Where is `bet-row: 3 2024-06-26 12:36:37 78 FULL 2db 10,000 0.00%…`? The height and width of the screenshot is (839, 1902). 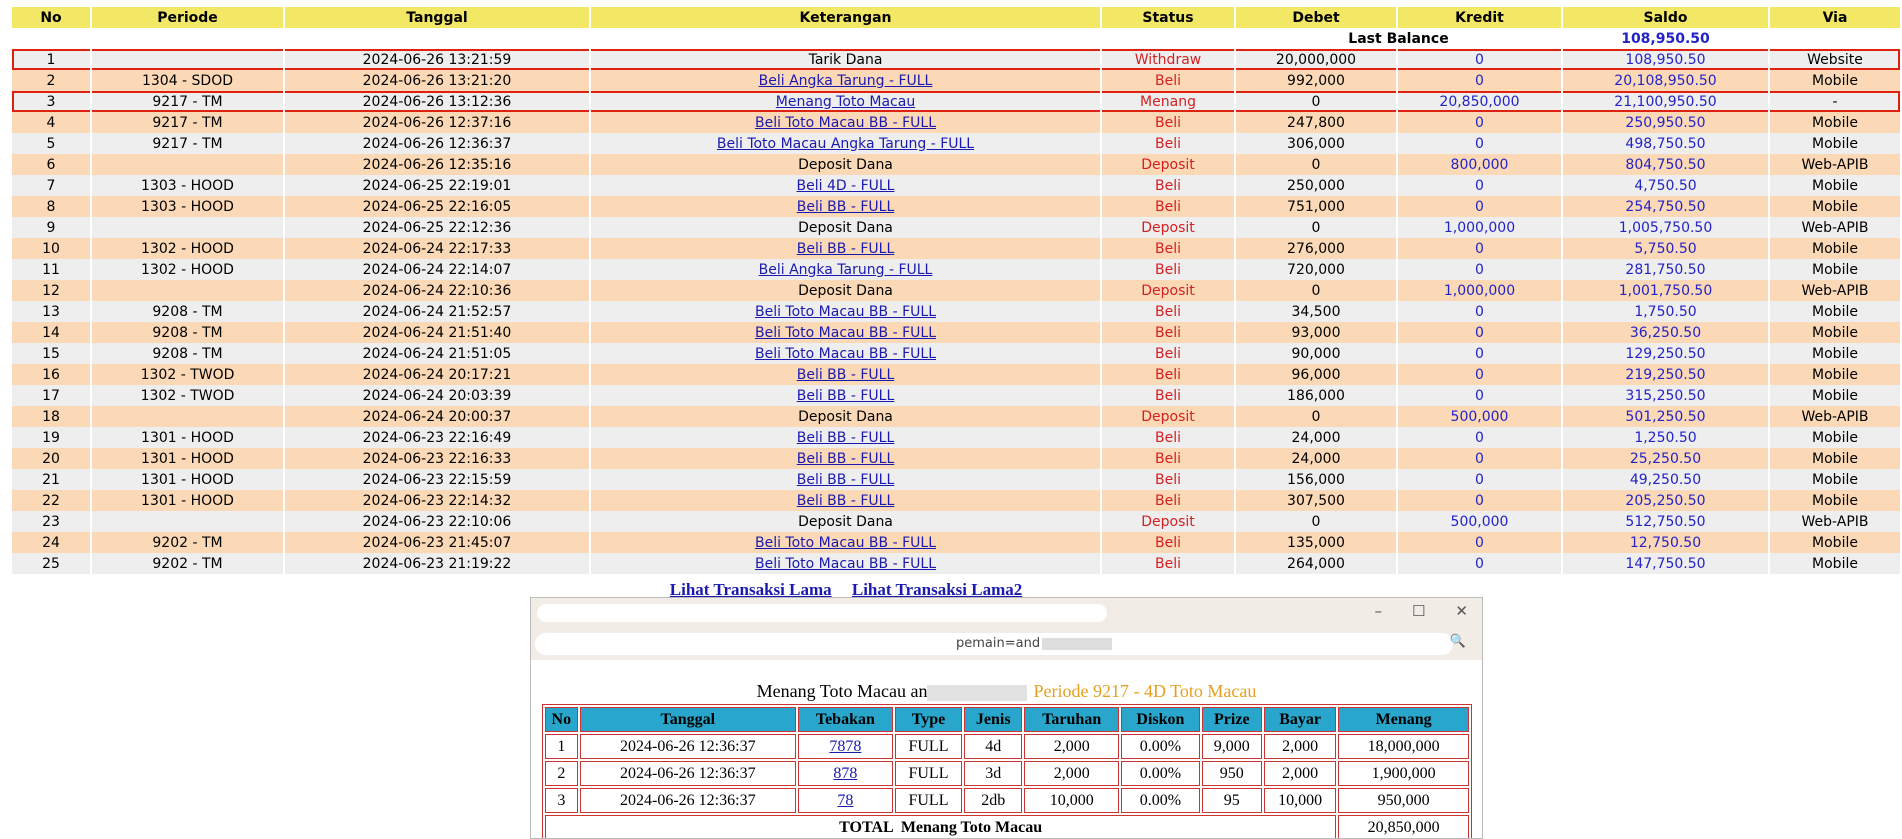 bet-row: 3 2024-06-26 12:36:37 78 FULL 2db 10,000 0.00%… is located at coordinates (1007, 800).